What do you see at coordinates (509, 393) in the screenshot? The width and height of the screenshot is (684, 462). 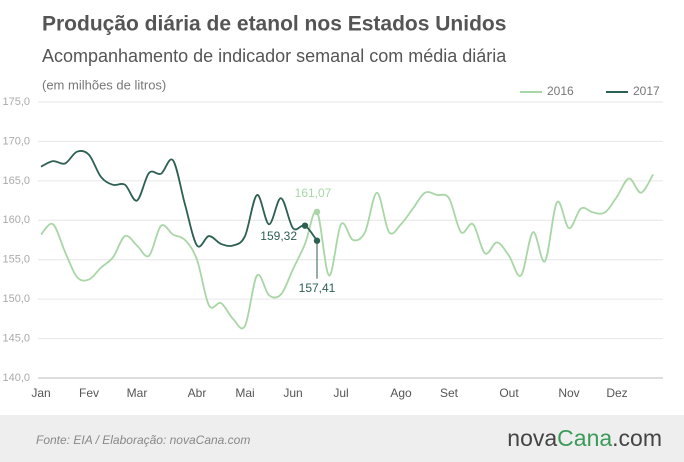 I see `x-tick-label: Out` at bounding box center [509, 393].